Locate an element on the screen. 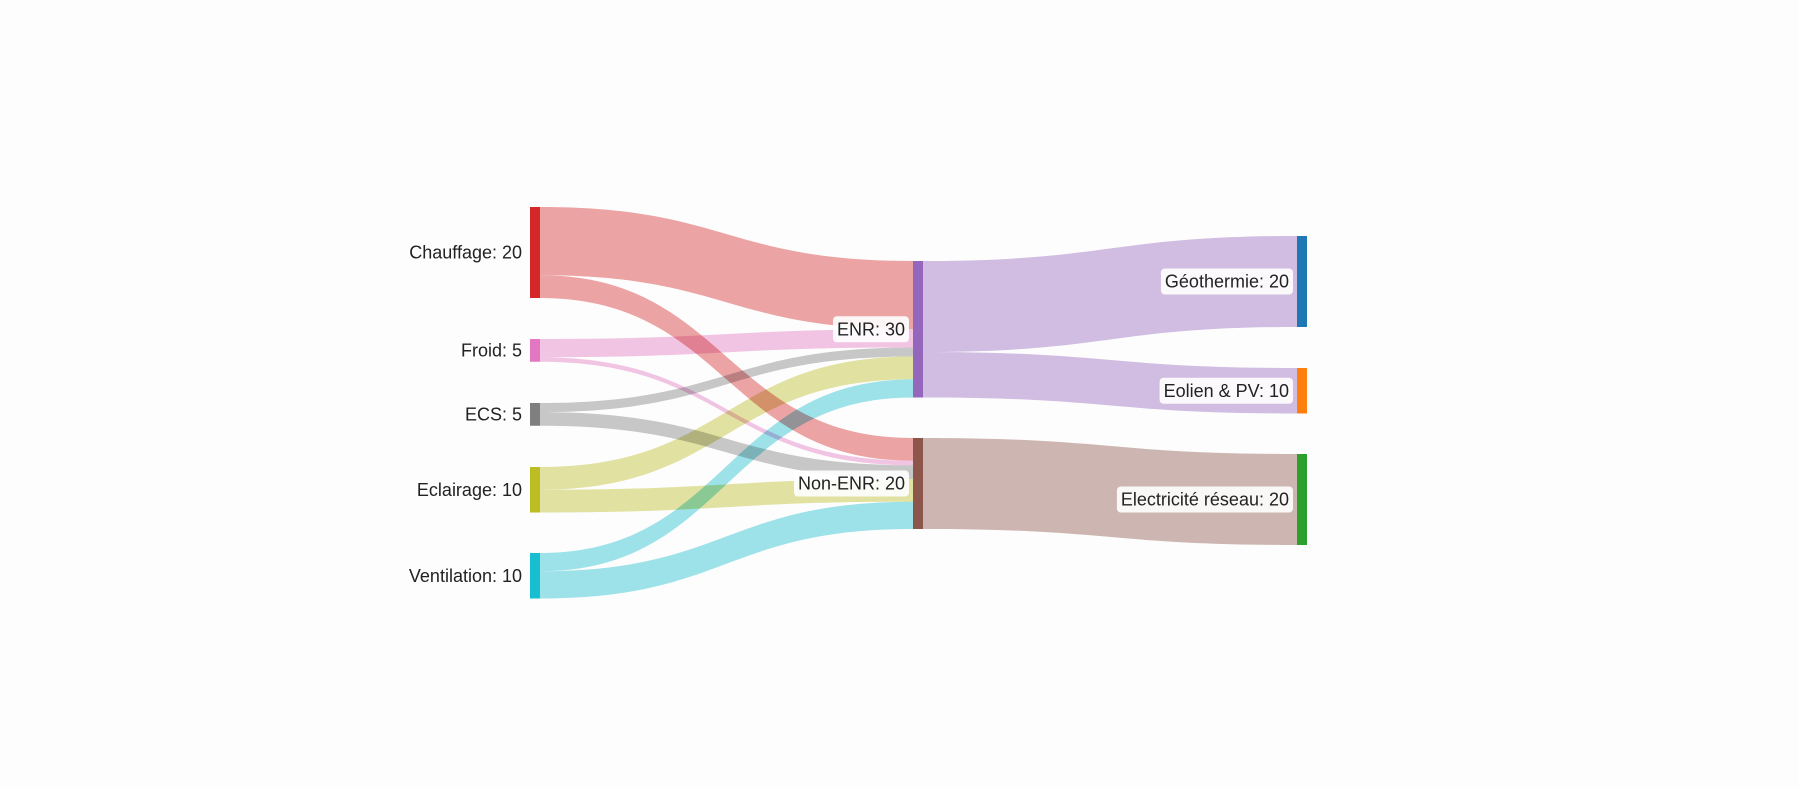 Image resolution: width=1799 pixels, height=787 pixels. node-label-bg-electricite is located at coordinates (1204, 499).